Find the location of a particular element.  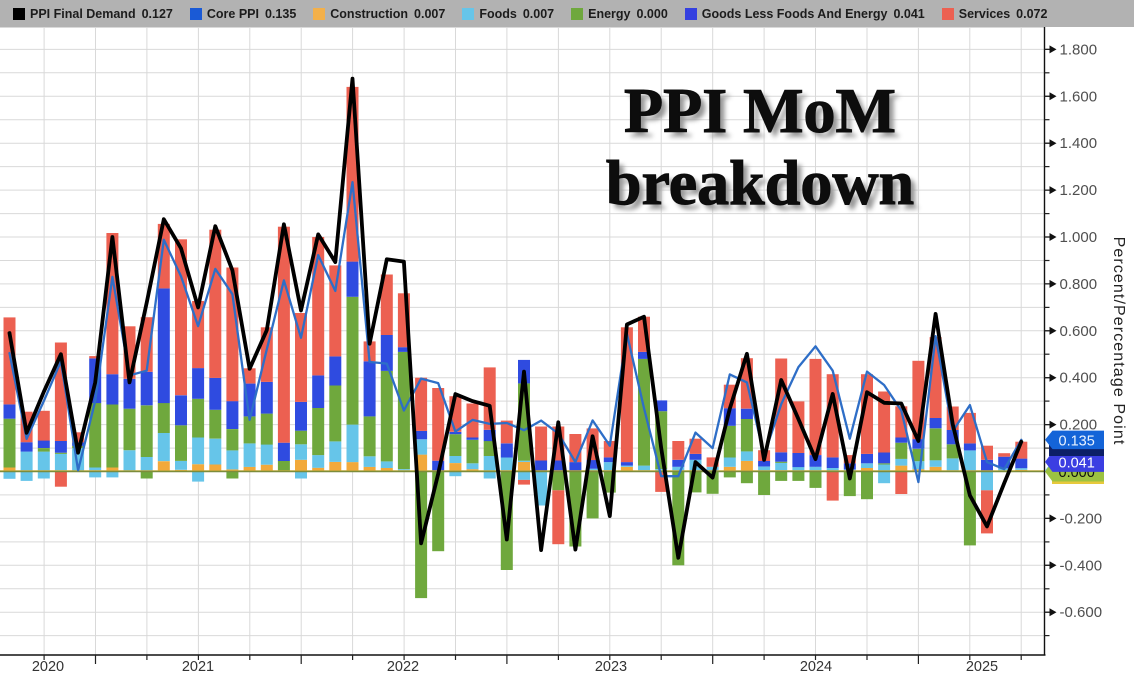

svg-text: 2022 is located at coordinates (403, 666).